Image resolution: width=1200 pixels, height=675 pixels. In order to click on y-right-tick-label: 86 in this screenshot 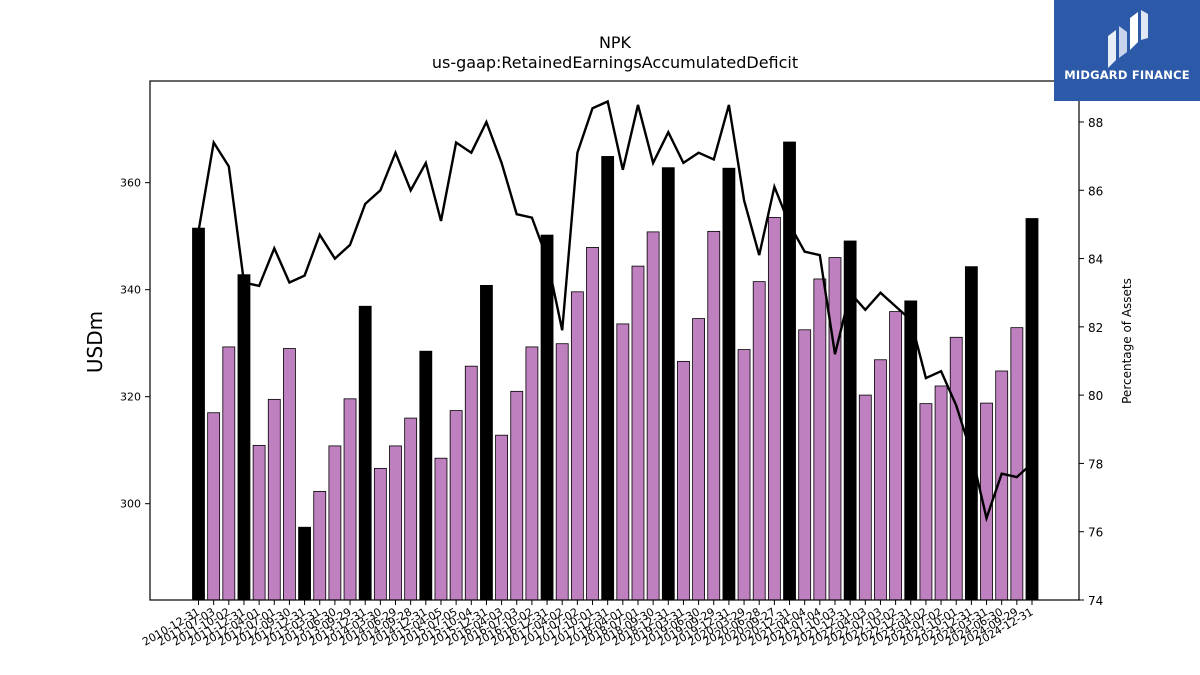, I will do `click(1095, 191)`.